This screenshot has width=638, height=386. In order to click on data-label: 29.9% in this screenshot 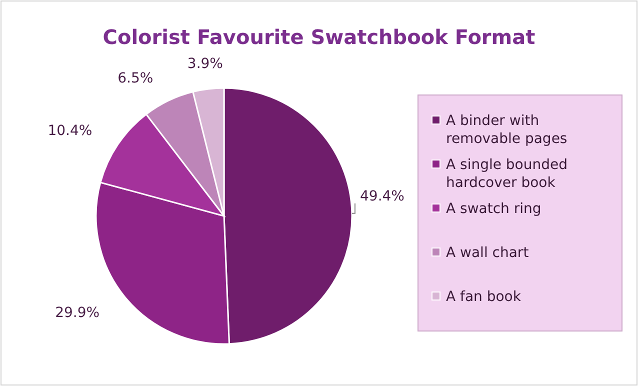, I will do `click(77, 313)`.